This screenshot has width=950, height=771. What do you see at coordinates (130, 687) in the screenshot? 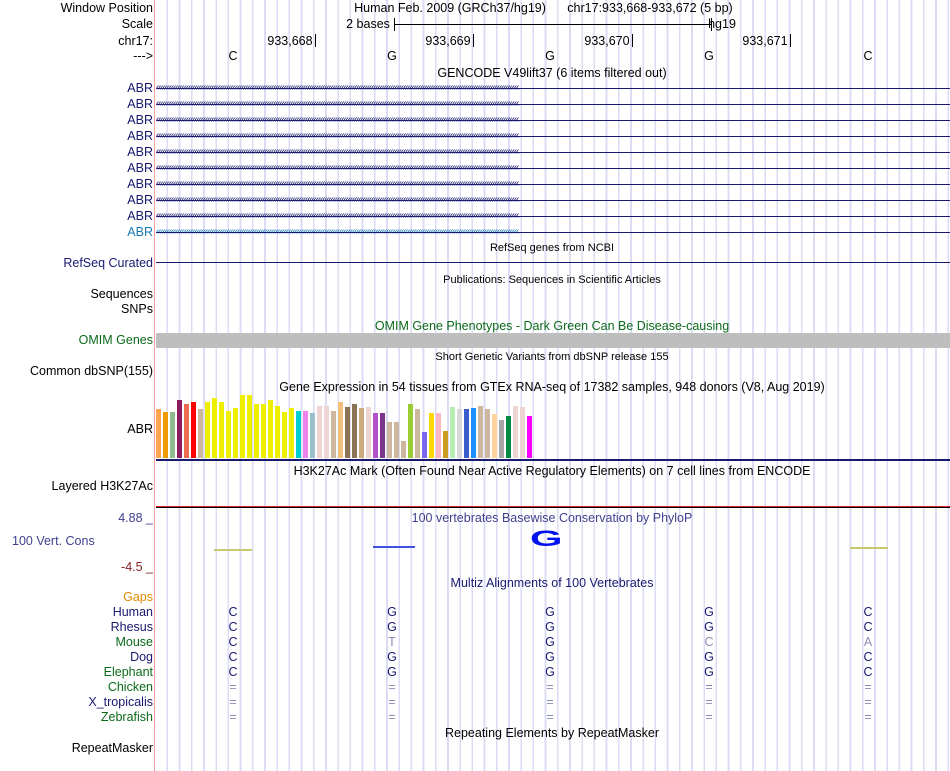
I see `species-label: Chicken` at bounding box center [130, 687].